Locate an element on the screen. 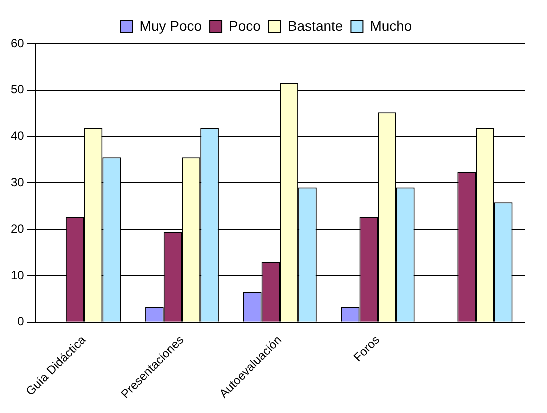 This screenshot has height=413, width=547. legend-label: Muy Poco is located at coordinates (171, 26).